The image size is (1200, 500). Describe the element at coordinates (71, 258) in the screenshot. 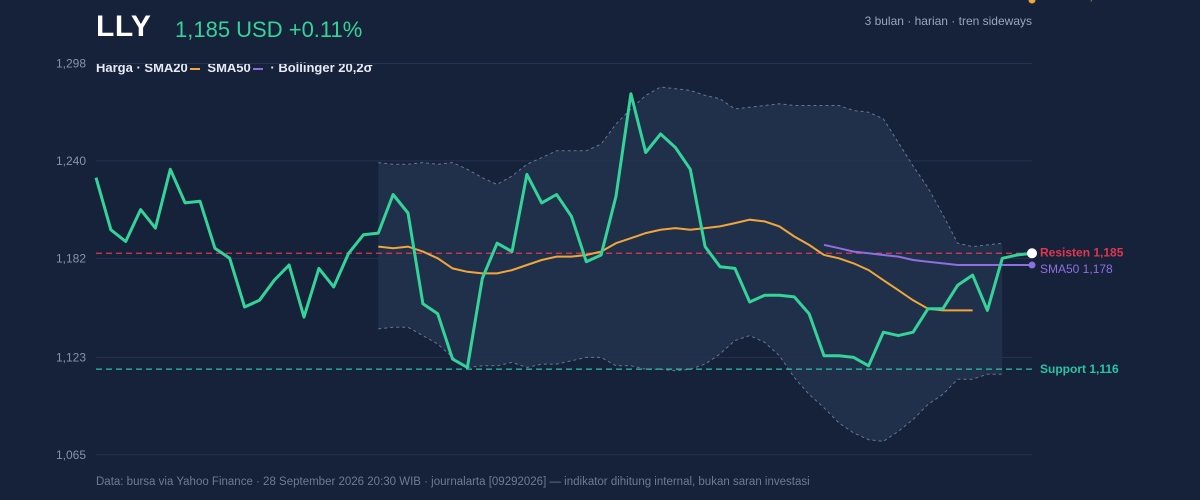

I see `y-tick-label: 1,182` at that location.